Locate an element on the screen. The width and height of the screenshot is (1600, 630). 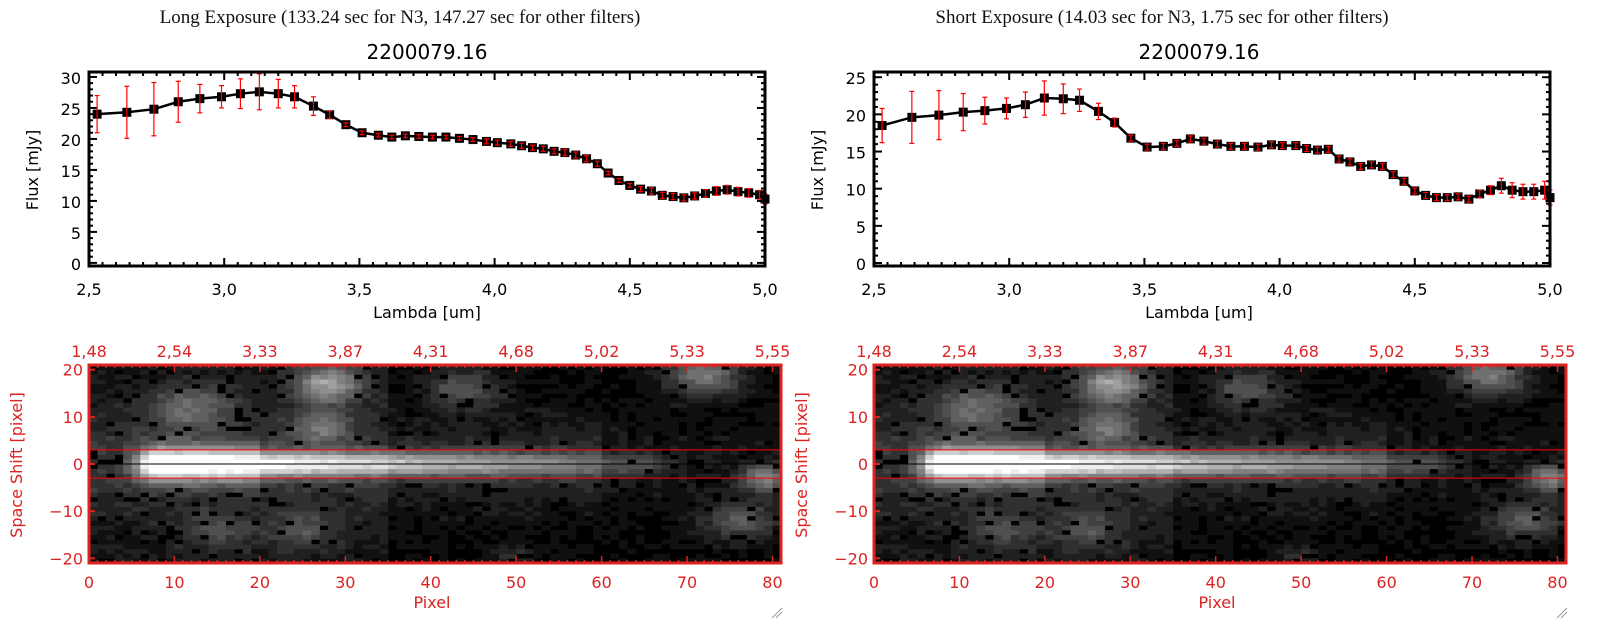
x-tick-label: 3,5 is located at coordinates (359, 289).